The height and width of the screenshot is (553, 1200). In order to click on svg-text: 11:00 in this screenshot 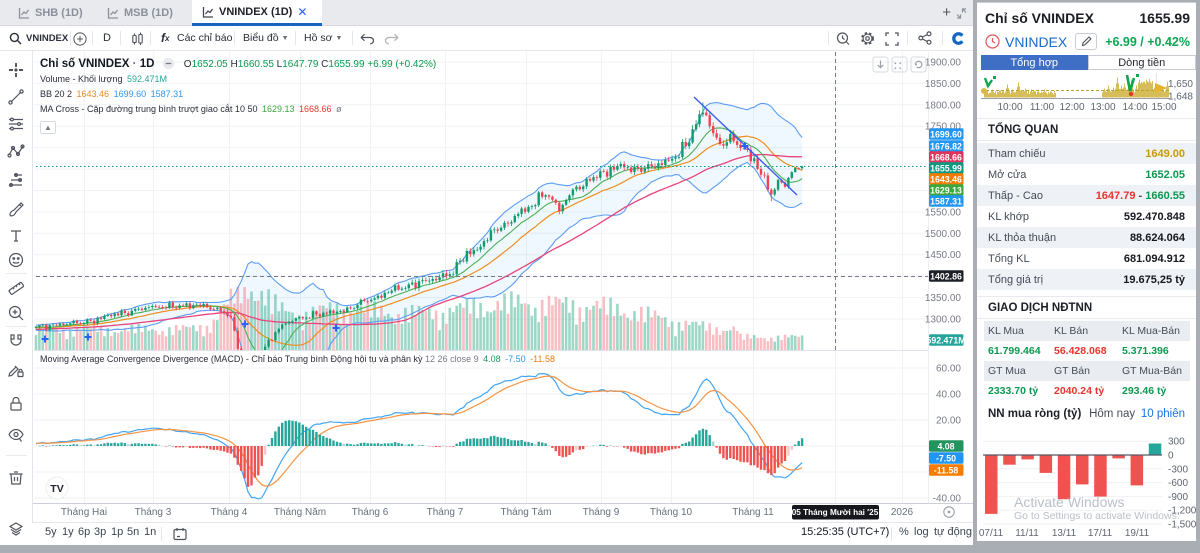, I will do `click(1042, 107)`.